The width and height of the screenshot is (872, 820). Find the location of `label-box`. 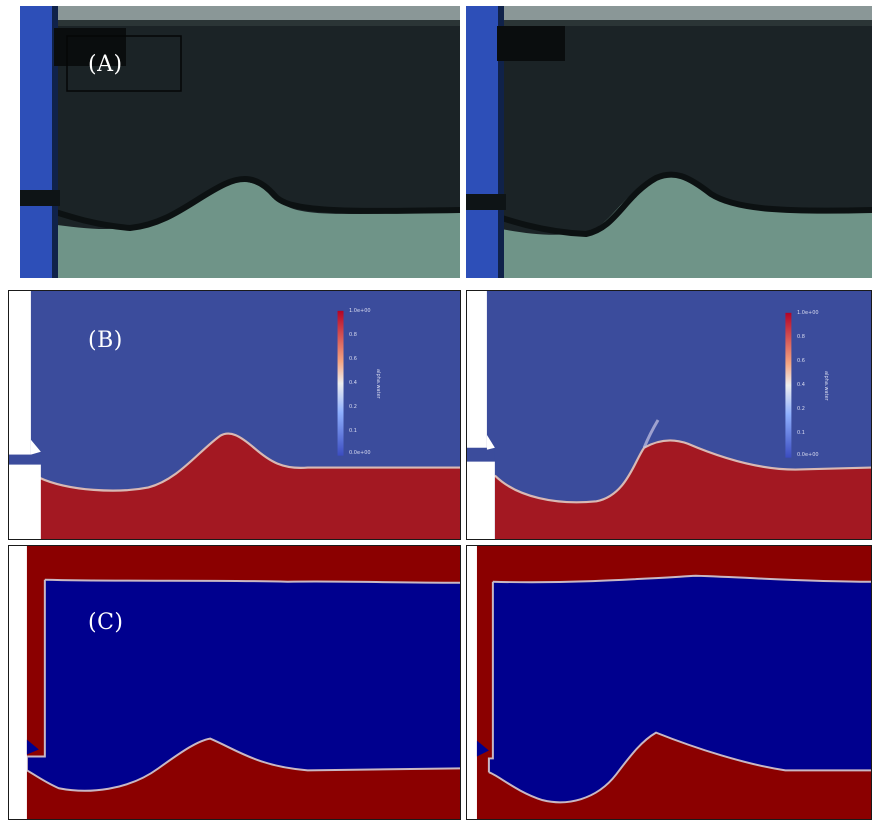

label-box is located at coordinates (124, 63).